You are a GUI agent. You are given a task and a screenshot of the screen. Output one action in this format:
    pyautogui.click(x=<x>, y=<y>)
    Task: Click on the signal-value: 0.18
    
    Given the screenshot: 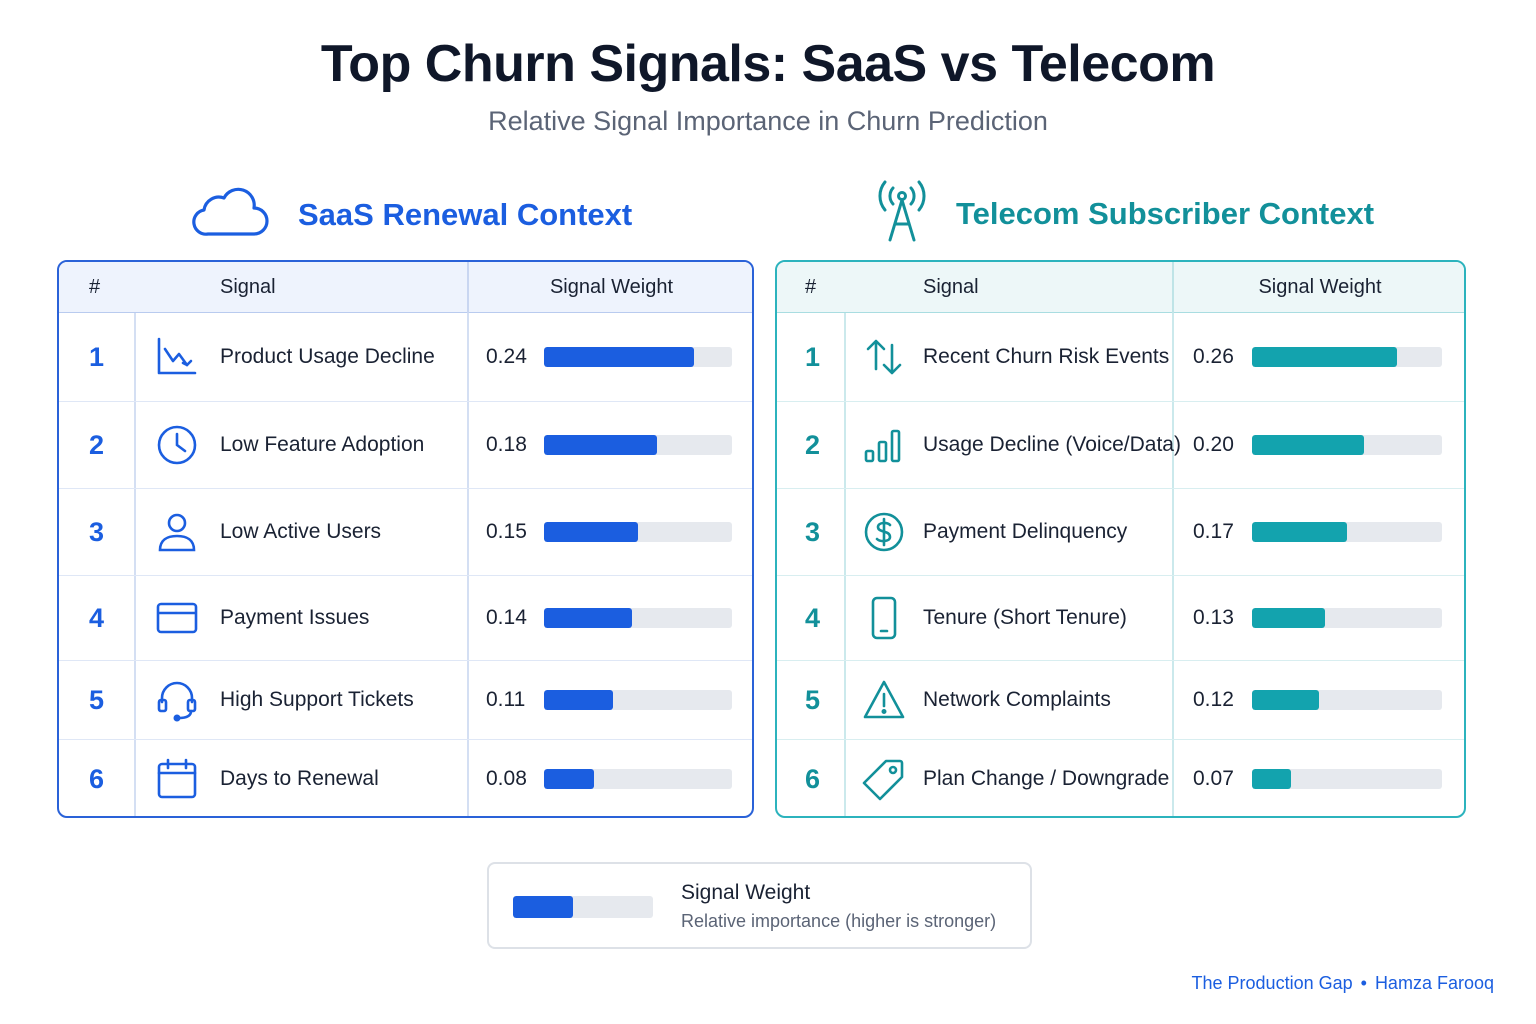 What is the action you would take?
    pyautogui.click(x=506, y=444)
    